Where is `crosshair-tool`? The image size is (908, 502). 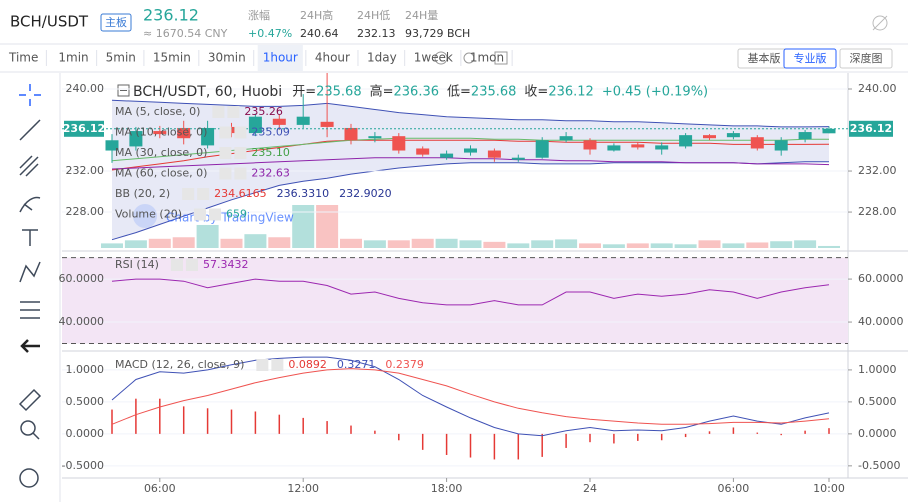 crosshair-tool is located at coordinates (30, 95).